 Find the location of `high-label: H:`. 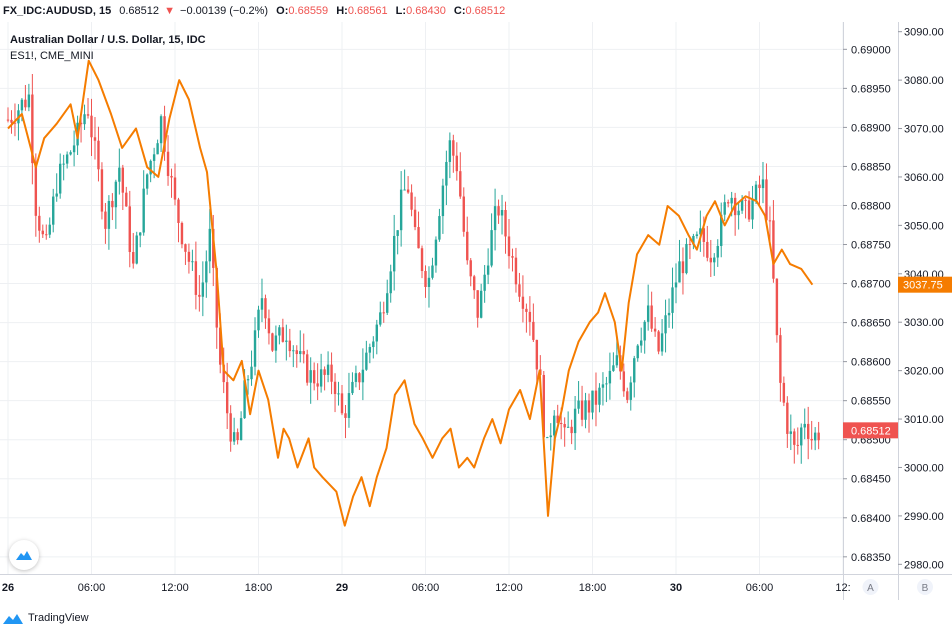

high-label: H: is located at coordinates (342, 11).